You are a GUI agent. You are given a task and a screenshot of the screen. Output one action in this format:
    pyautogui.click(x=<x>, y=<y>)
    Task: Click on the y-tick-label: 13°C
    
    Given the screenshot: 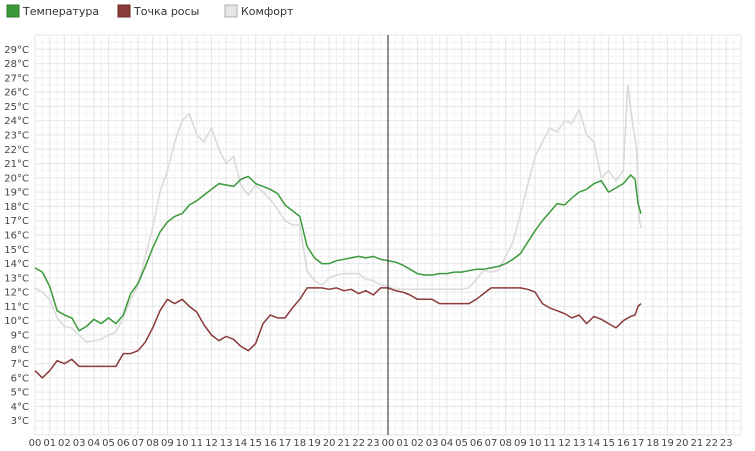 What is the action you would take?
    pyautogui.click(x=16, y=278)
    